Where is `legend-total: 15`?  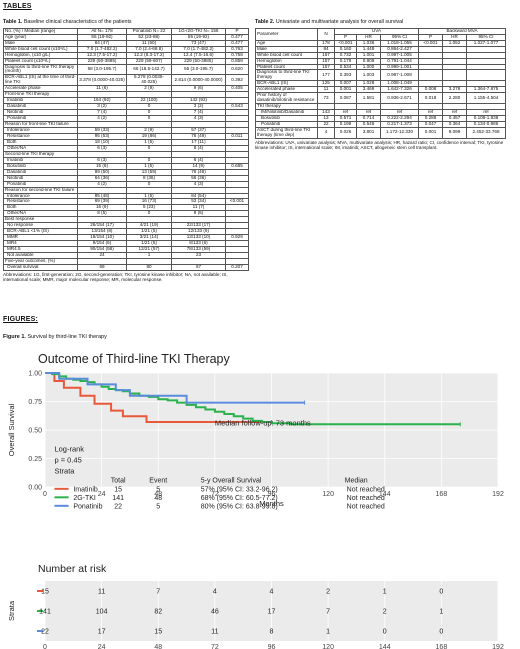 legend-total: 15 is located at coordinates (118, 489).